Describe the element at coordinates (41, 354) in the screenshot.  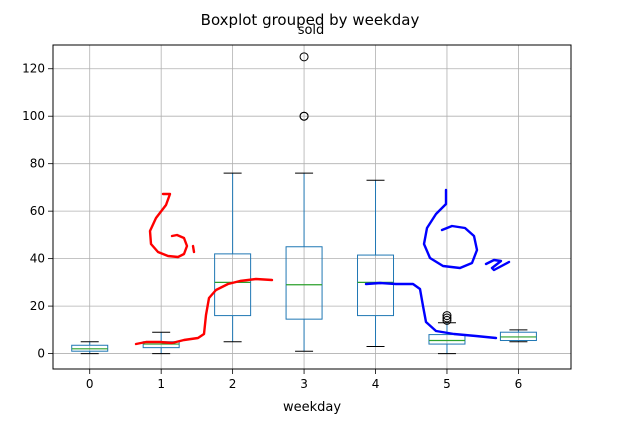
I see `y-tick-label: 0` at that location.